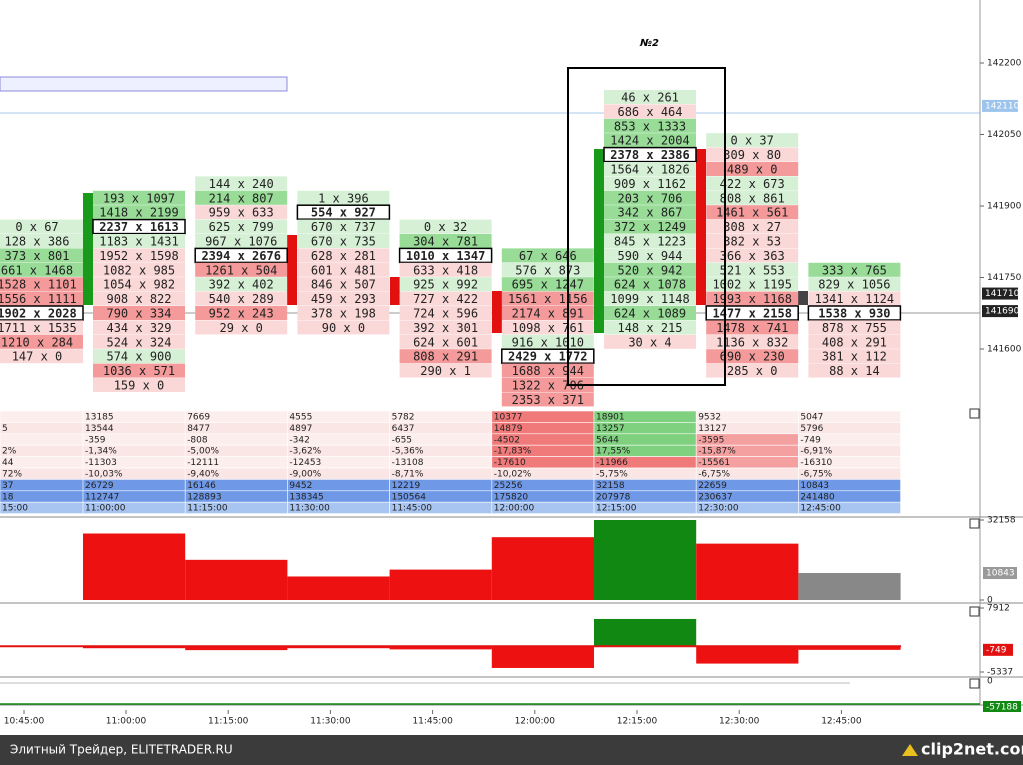  Describe the element at coordinates (612, 475) in the screenshot. I see `table-text: -5,75%` at that location.